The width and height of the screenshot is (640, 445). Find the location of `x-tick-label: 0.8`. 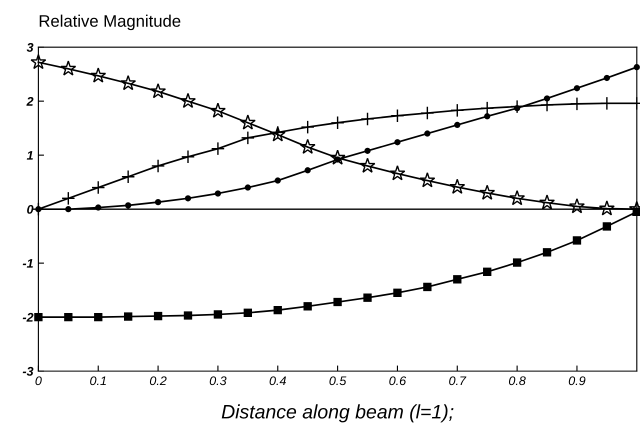

x-tick-label: 0.8 is located at coordinates (517, 381).